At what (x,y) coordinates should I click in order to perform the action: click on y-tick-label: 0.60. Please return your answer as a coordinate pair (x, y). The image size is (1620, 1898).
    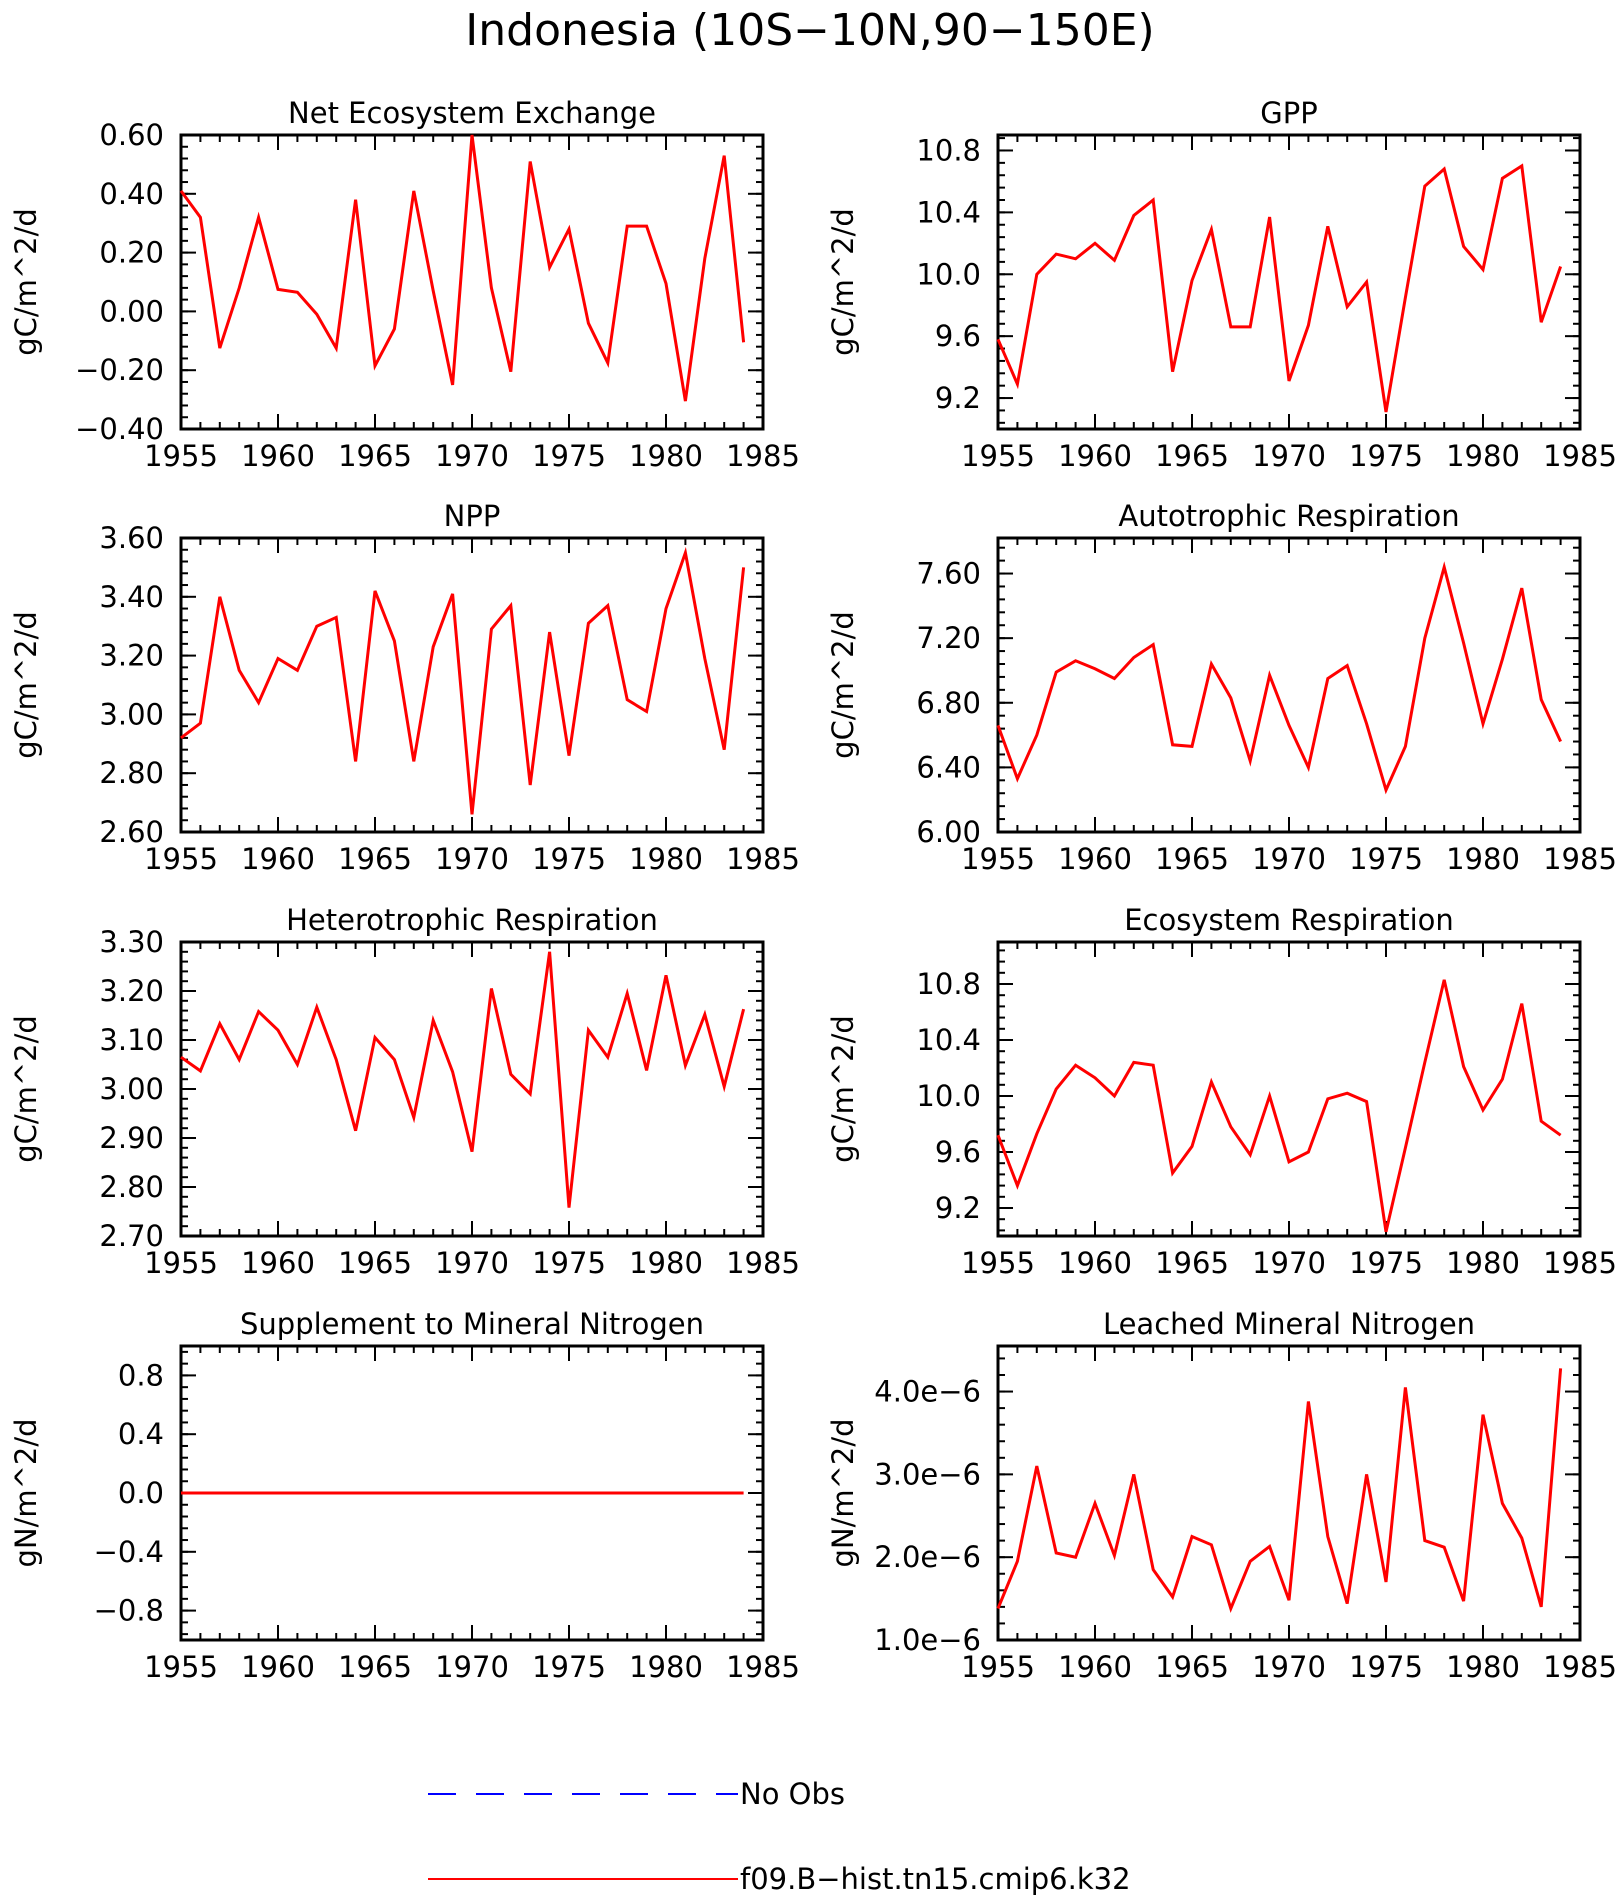
    Looking at the image, I should click on (131, 135).